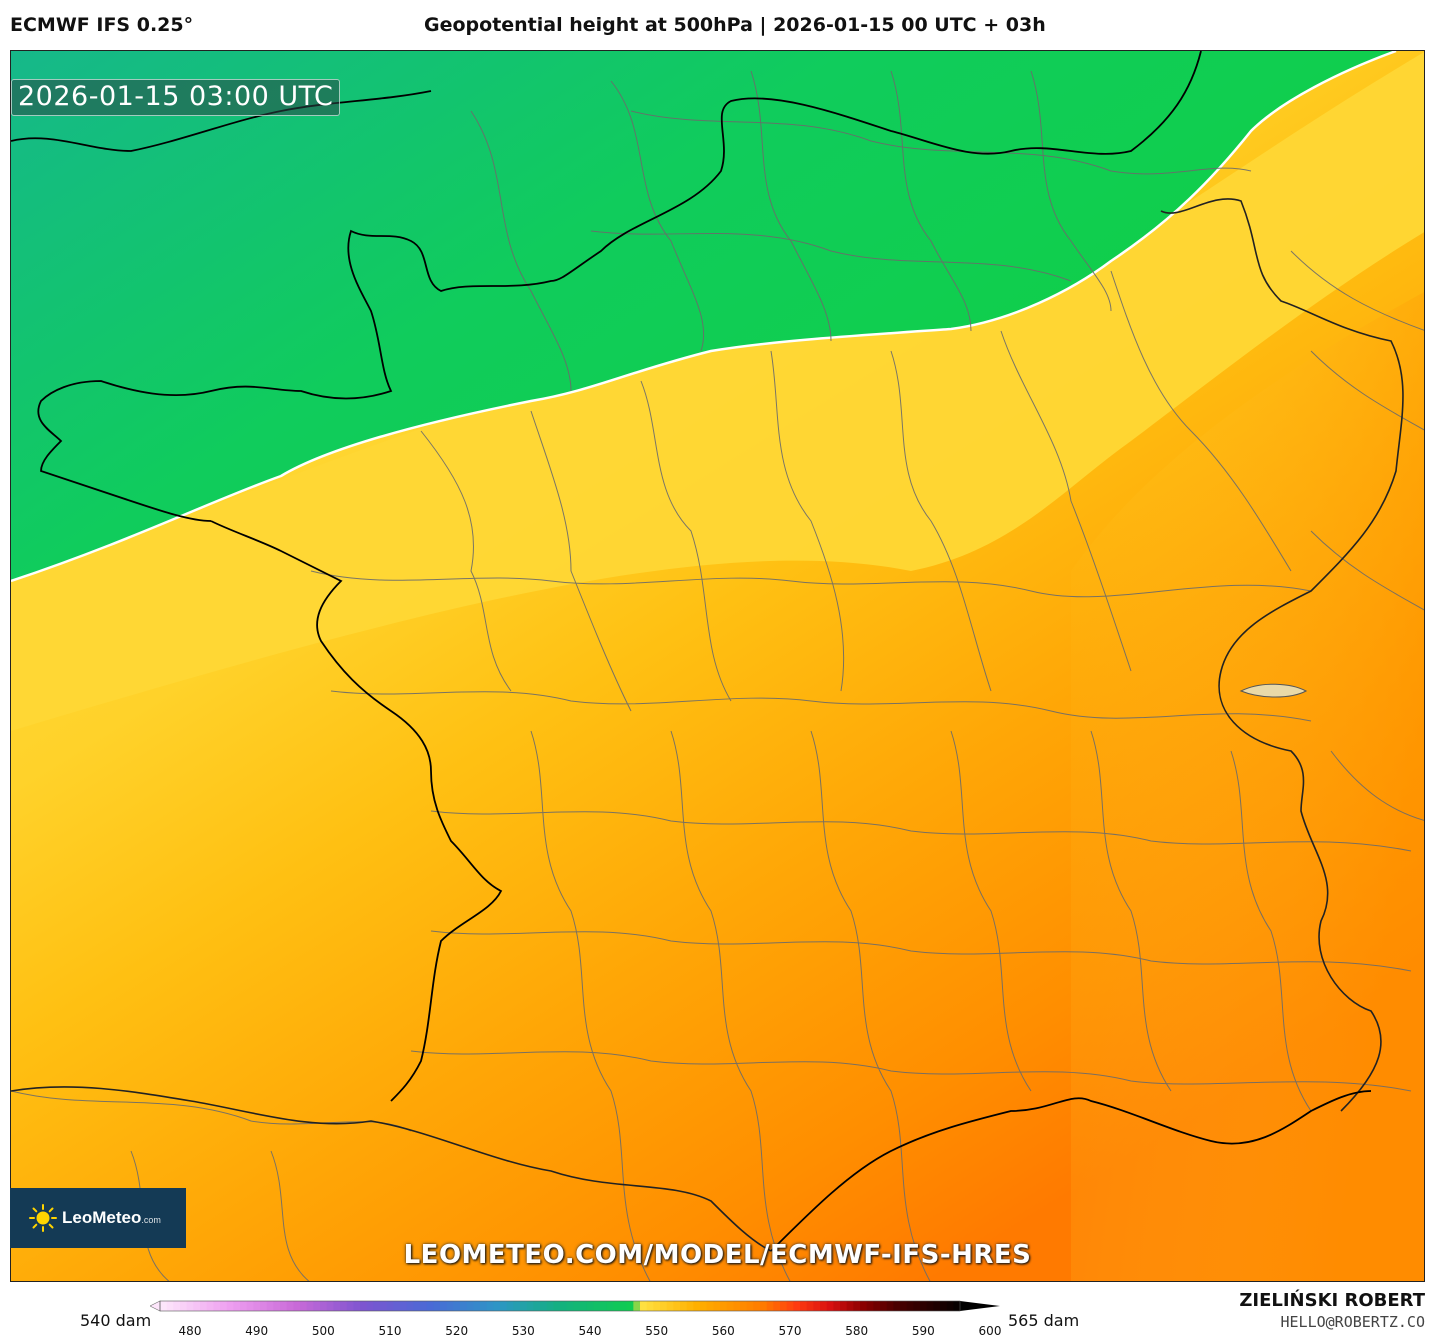 The height and width of the screenshot is (1338, 1435). Describe the element at coordinates (523, 1331) in the screenshot. I see `colorbar-tick-label: 530` at that location.